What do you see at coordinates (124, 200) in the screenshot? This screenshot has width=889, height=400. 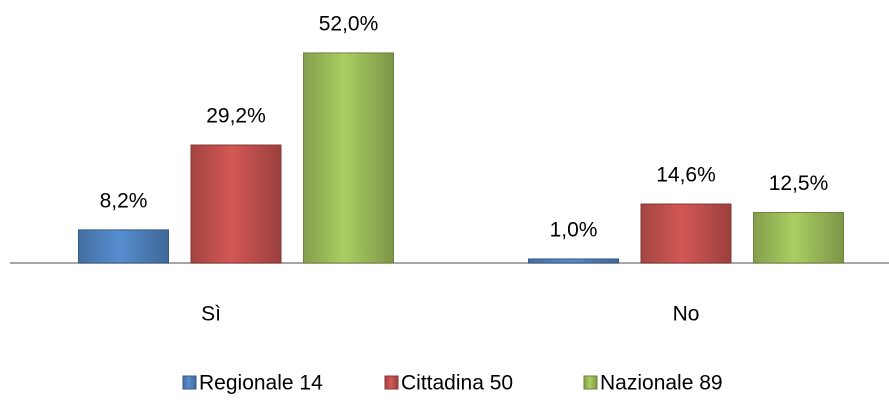 I see `value-label: 8,2%` at bounding box center [124, 200].